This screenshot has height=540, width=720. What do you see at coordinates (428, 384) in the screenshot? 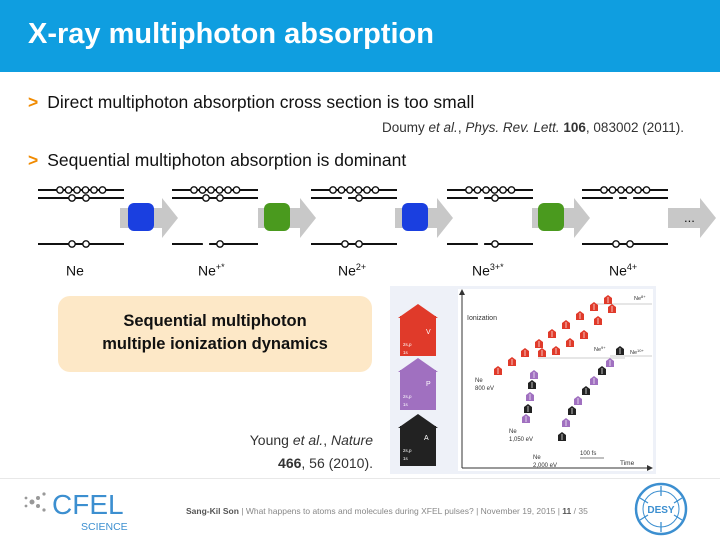
I see `svg-text: P` at bounding box center [428, 384].